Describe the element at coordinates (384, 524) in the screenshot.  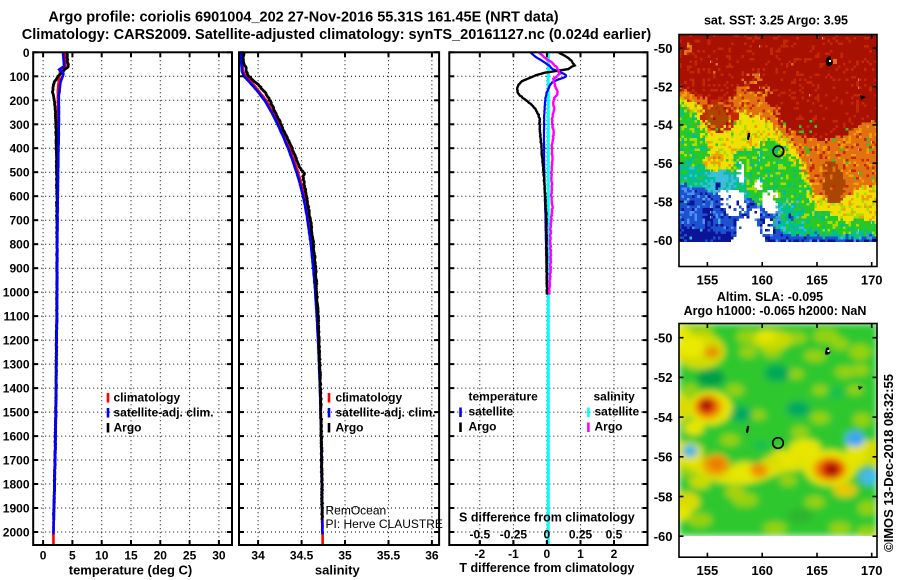
I see `svg-text: PI: Herve CLAUSTRE` at that location.